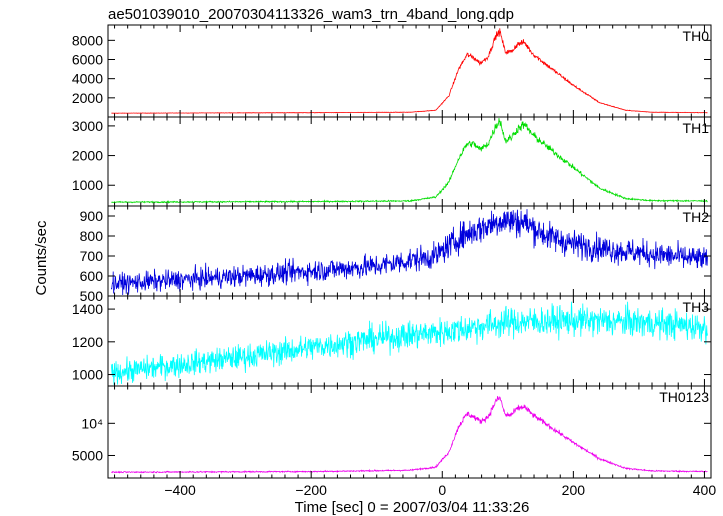  What do you see at coordinates (87, 342) in the screenshot?
I see `y-tick-label: 1200` at bounding box center [87, 342].